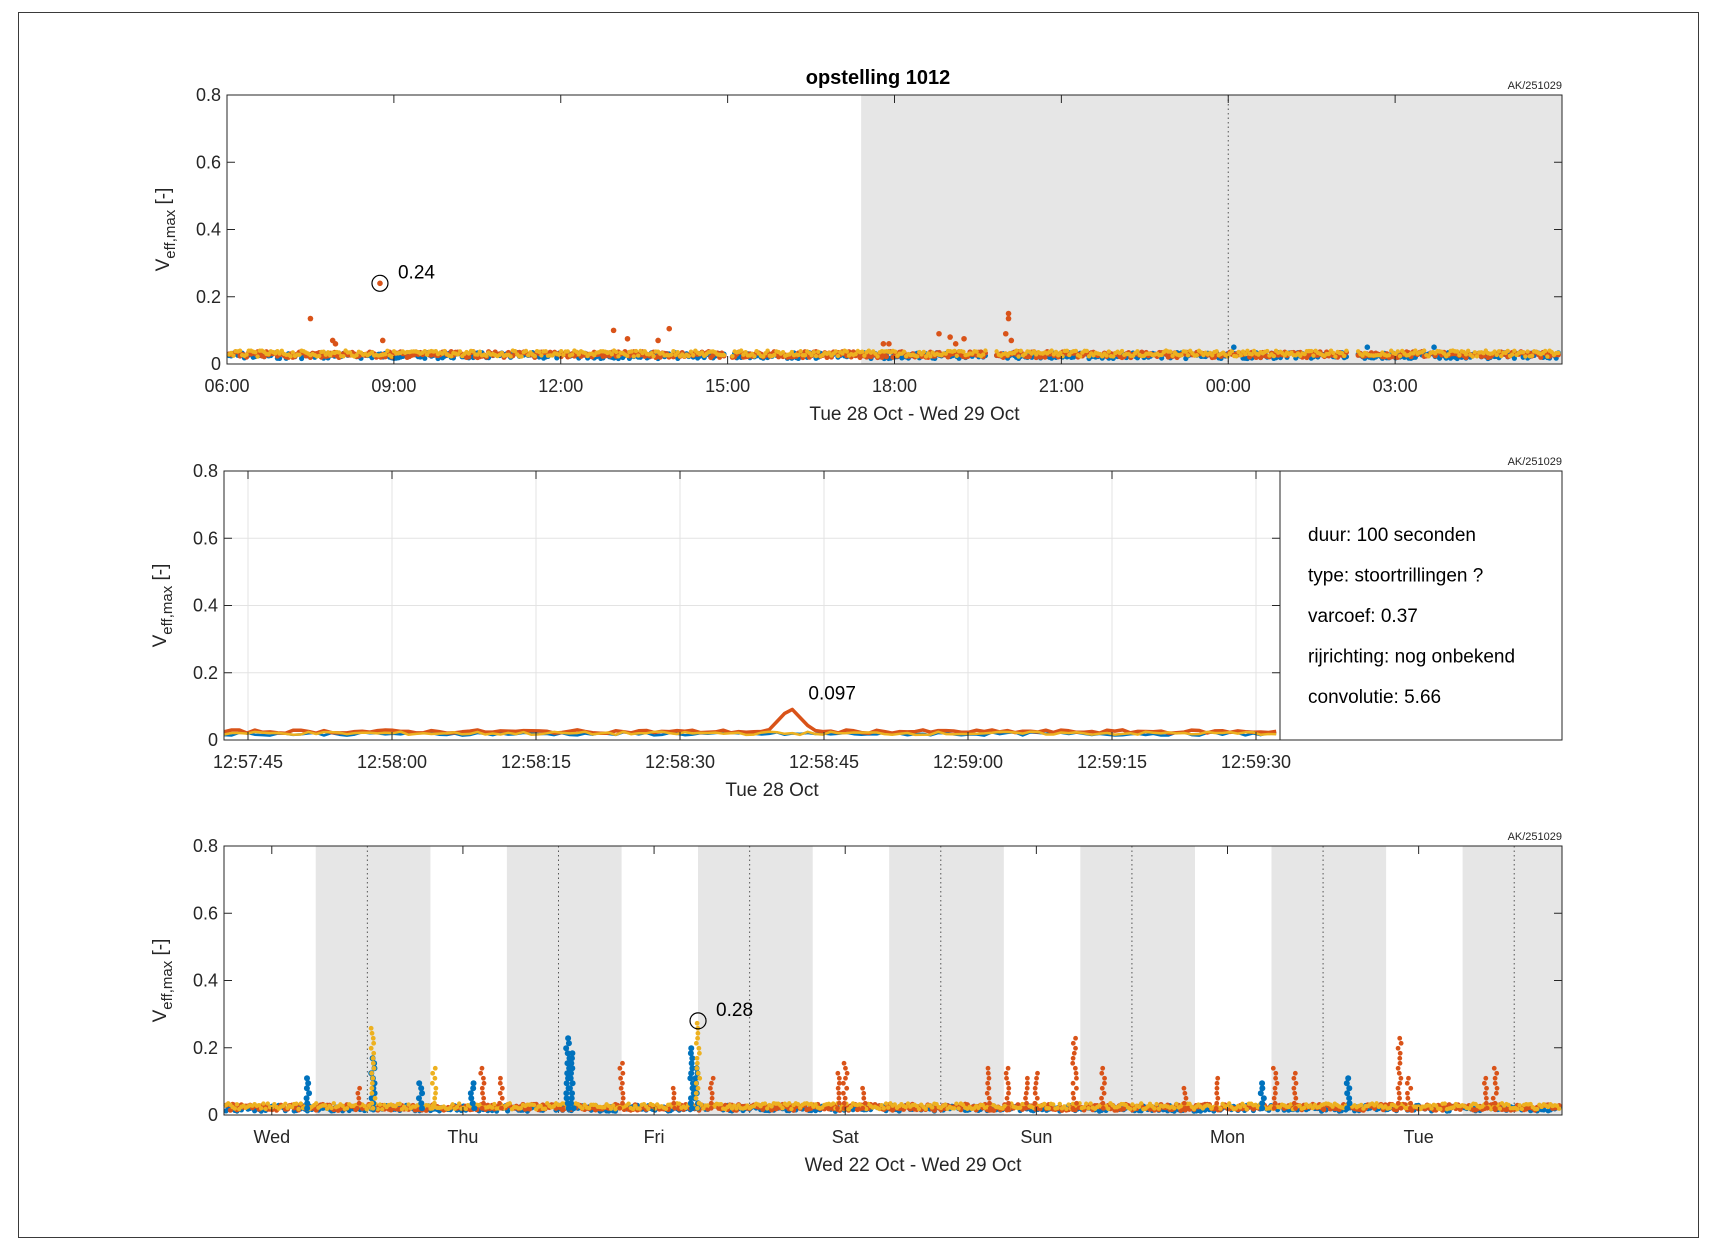  I want to click on annotation-marker, so click(380, 283).